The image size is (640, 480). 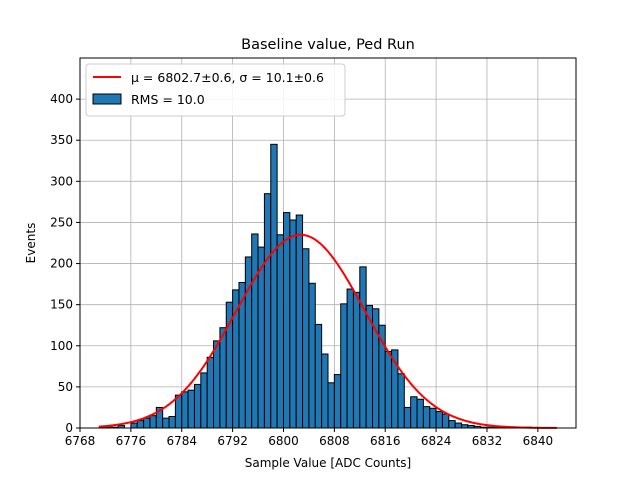 I want to click on y-tick-label: 200, so click(x=61, y=264).